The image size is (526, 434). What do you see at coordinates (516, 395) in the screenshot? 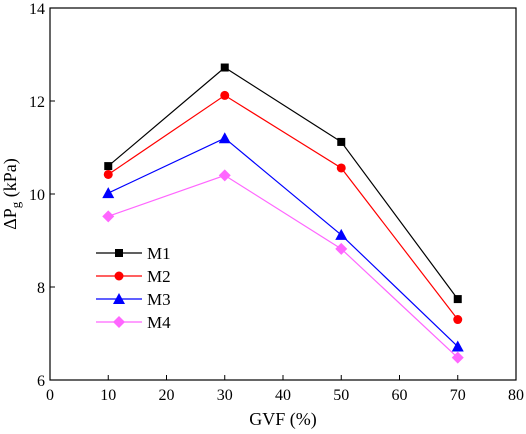
I see `x-tick-label: 80` at bounding box center [516, 395].